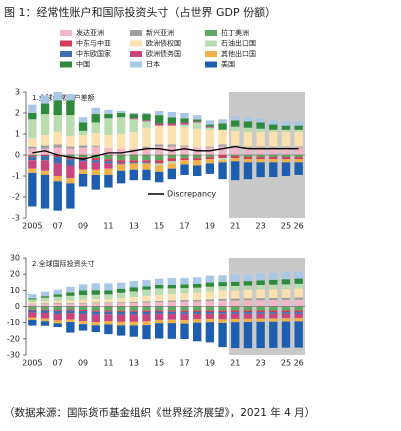  I want to click on legend-label: 日本, so click(153, 64).